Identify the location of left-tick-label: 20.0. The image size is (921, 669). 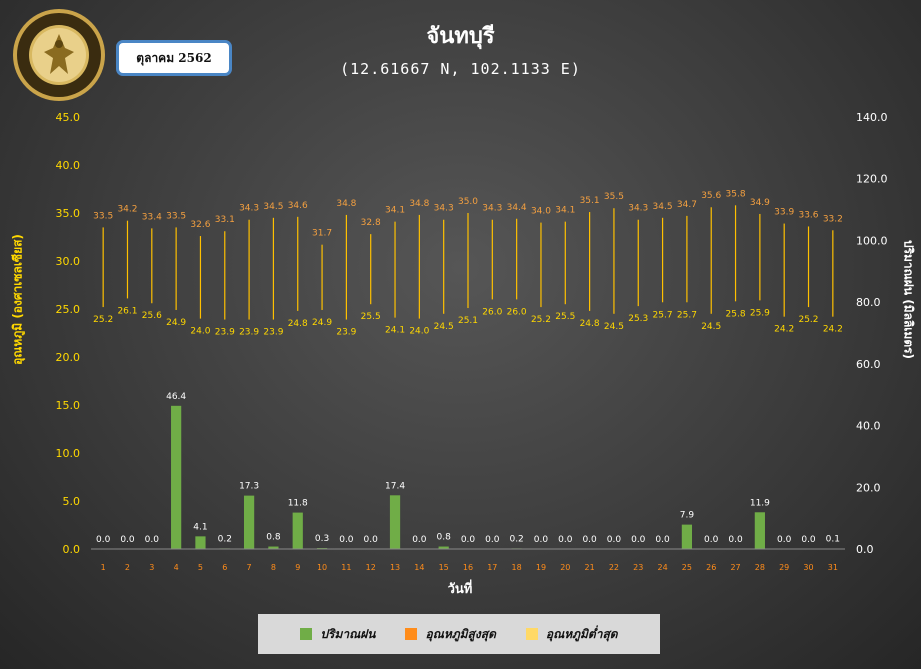
(68, 357).